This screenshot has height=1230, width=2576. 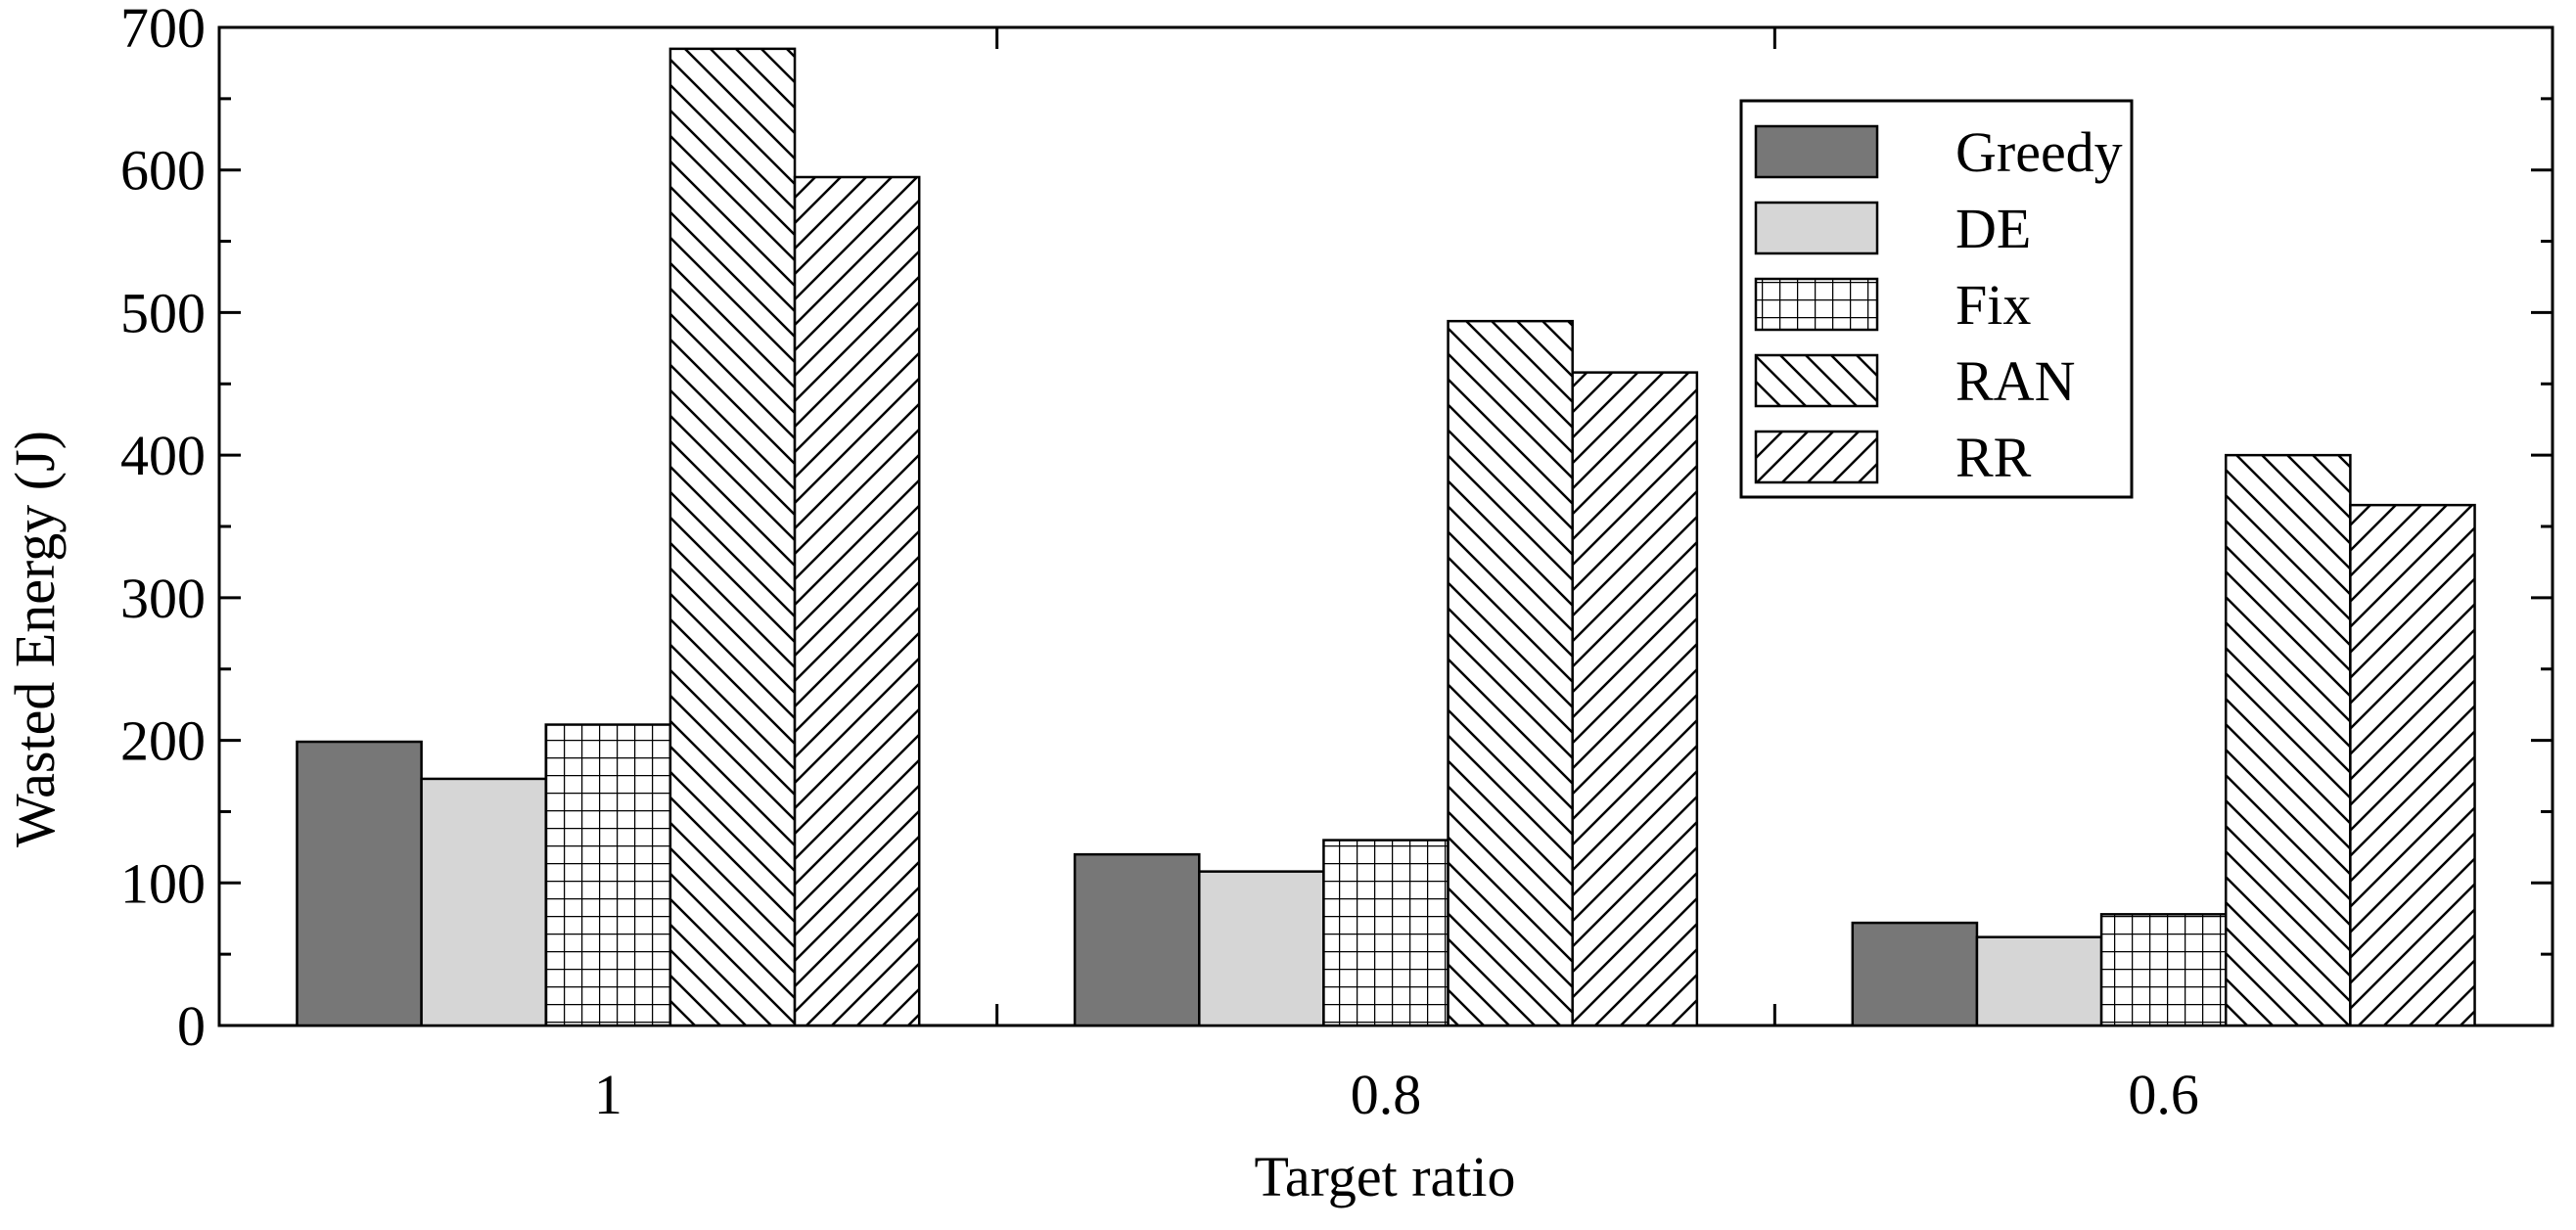 I want to click on bar-greedy-0.6, so click(x=1915, y=974).